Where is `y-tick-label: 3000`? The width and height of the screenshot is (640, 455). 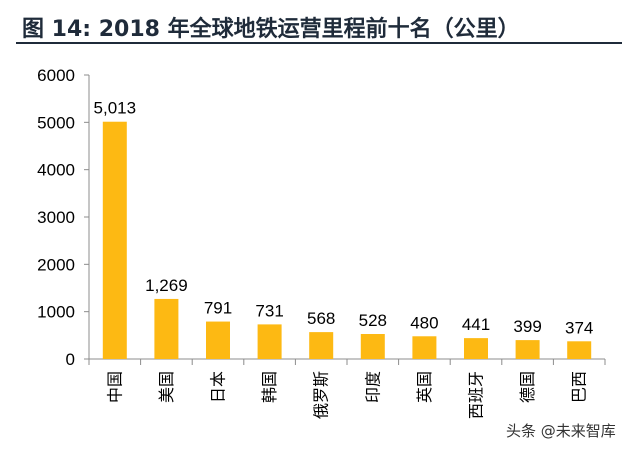 y-tick-label: 3000 is located at coordinates (56, 217).